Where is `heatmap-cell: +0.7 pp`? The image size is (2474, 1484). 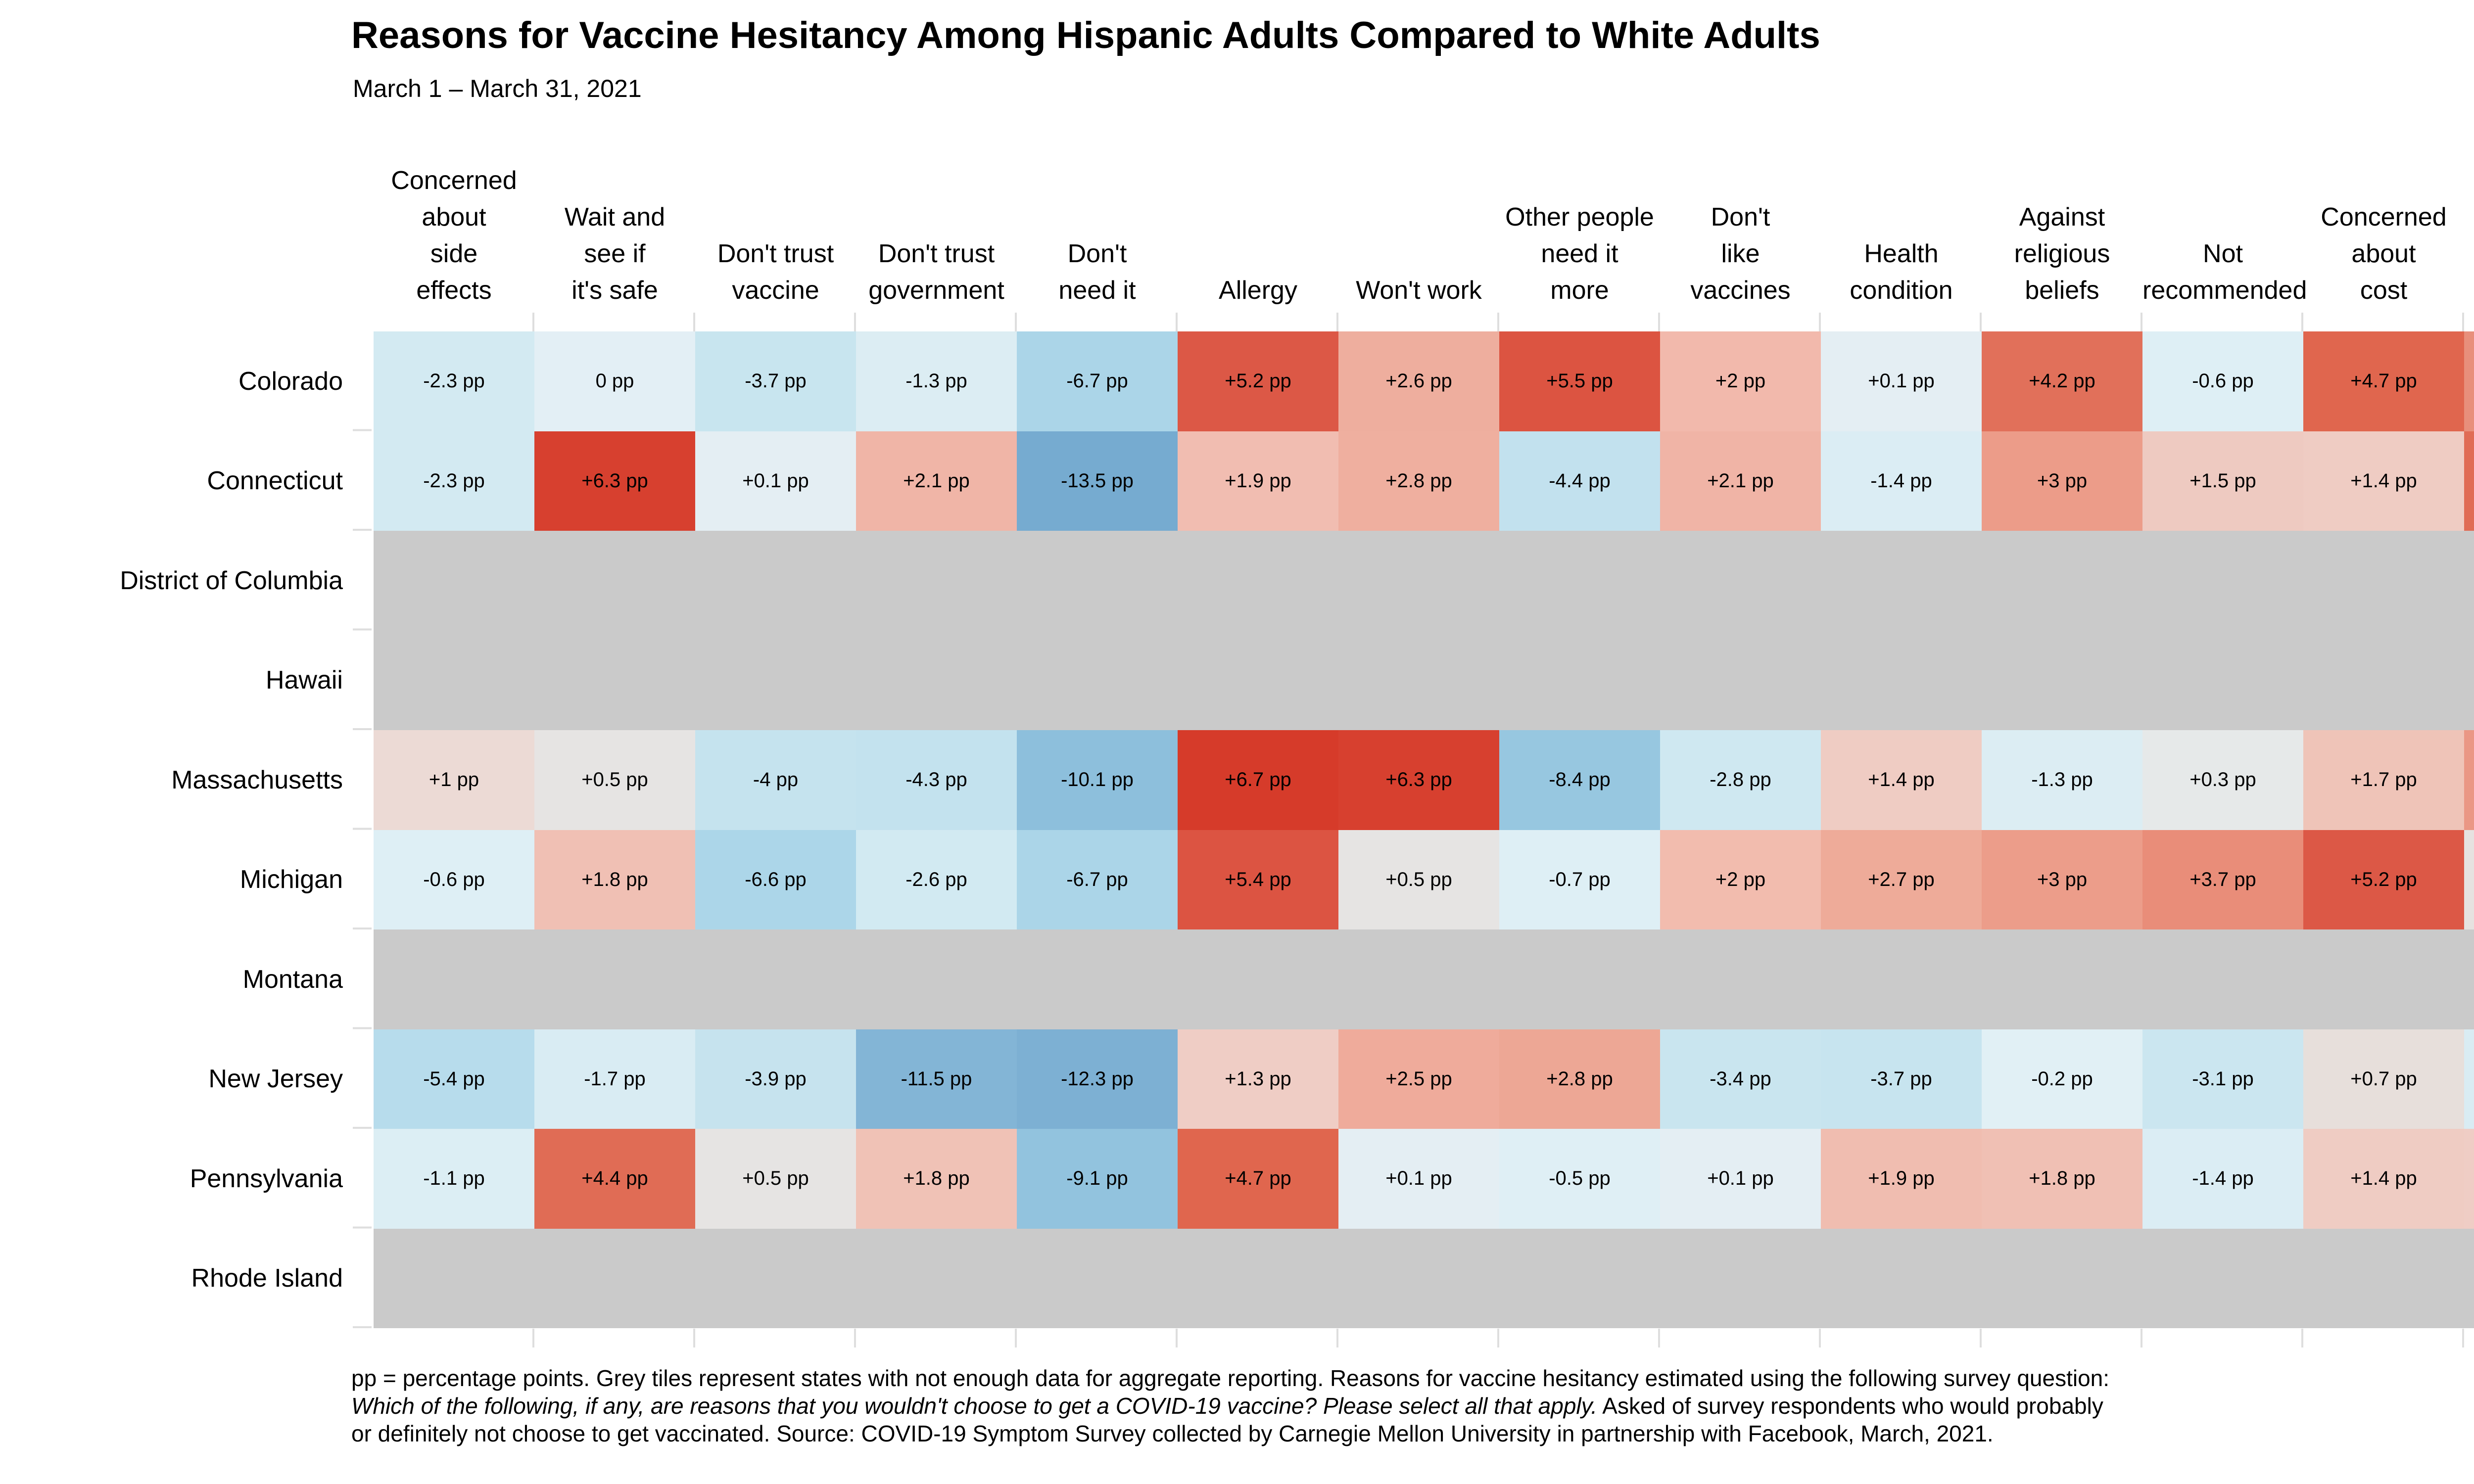
heatmap-cell: +0.7 pp is located at coordinates (2383, 1079).